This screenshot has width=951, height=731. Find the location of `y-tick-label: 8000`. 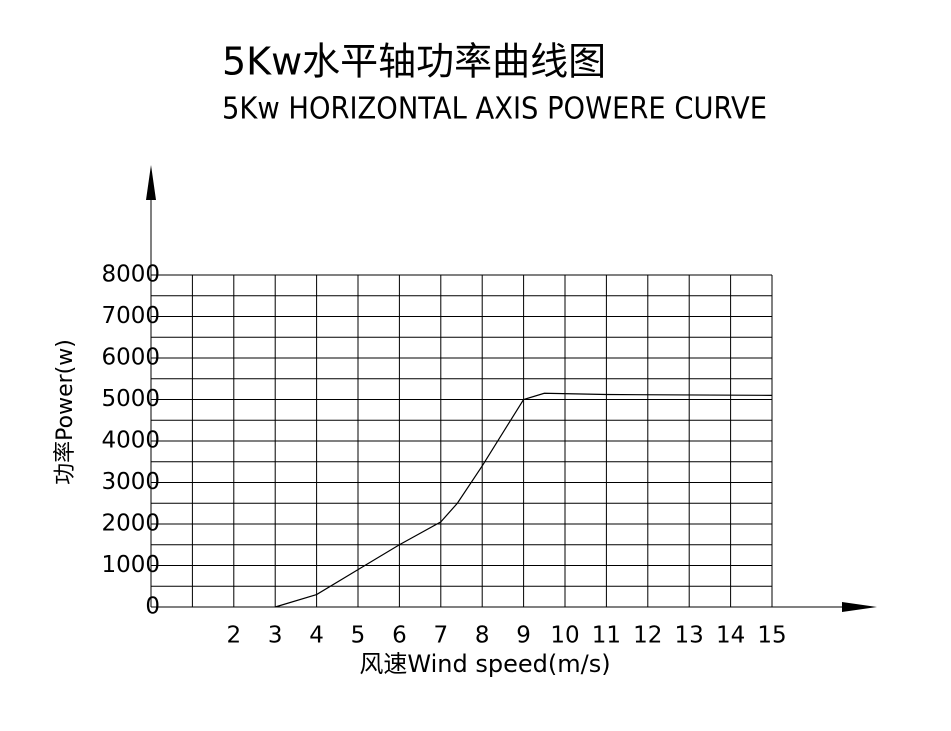

y-tick-label: 8000 is located at coordinates (130, 275).